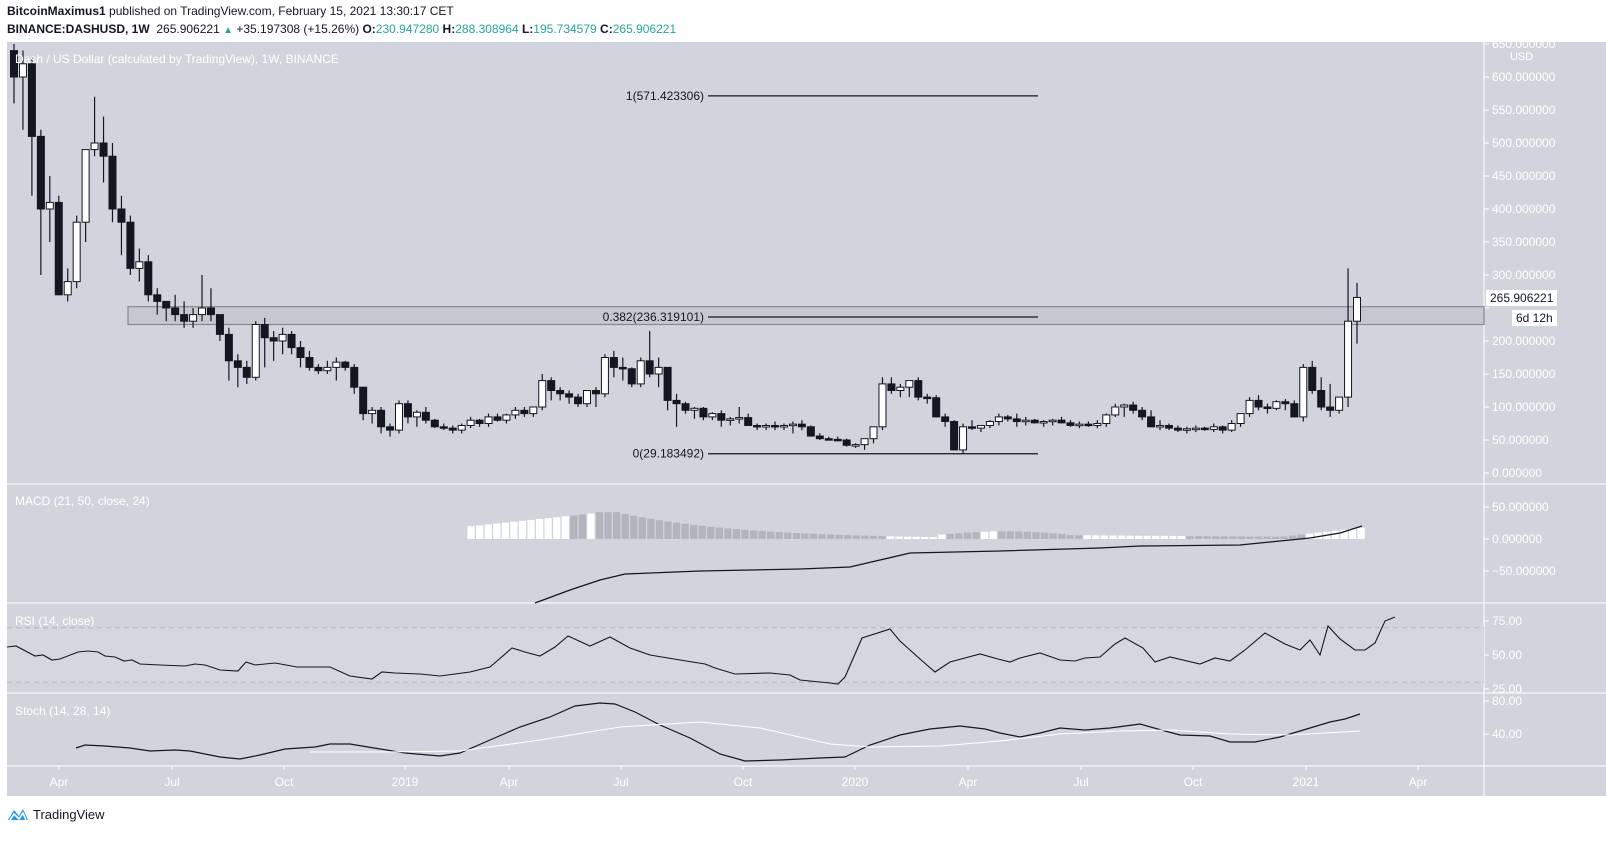  I want to click on price-tick-label: 550.000000, so click(1524, 110).